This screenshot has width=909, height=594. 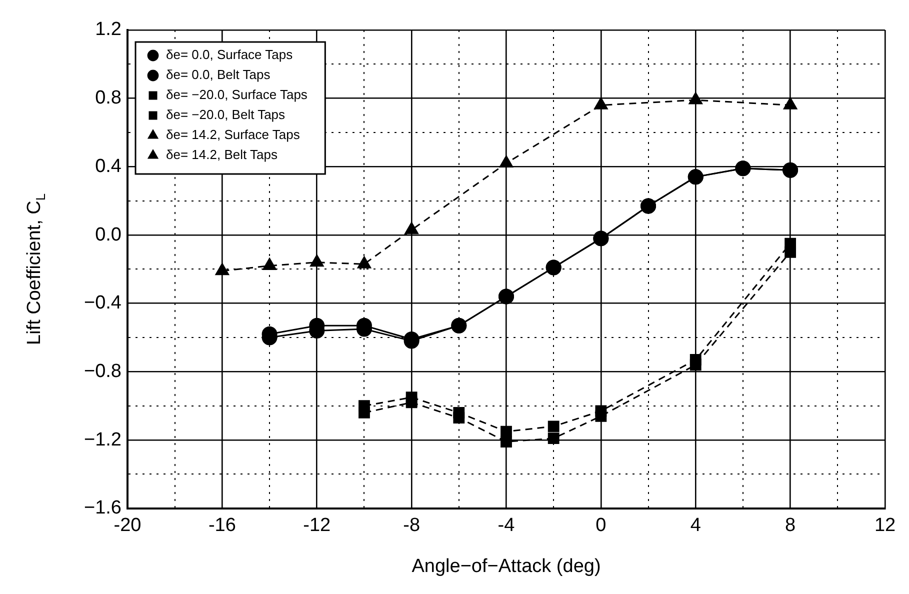 I want to click on y-tick-label: 1.2, so click(x=108, y=29).